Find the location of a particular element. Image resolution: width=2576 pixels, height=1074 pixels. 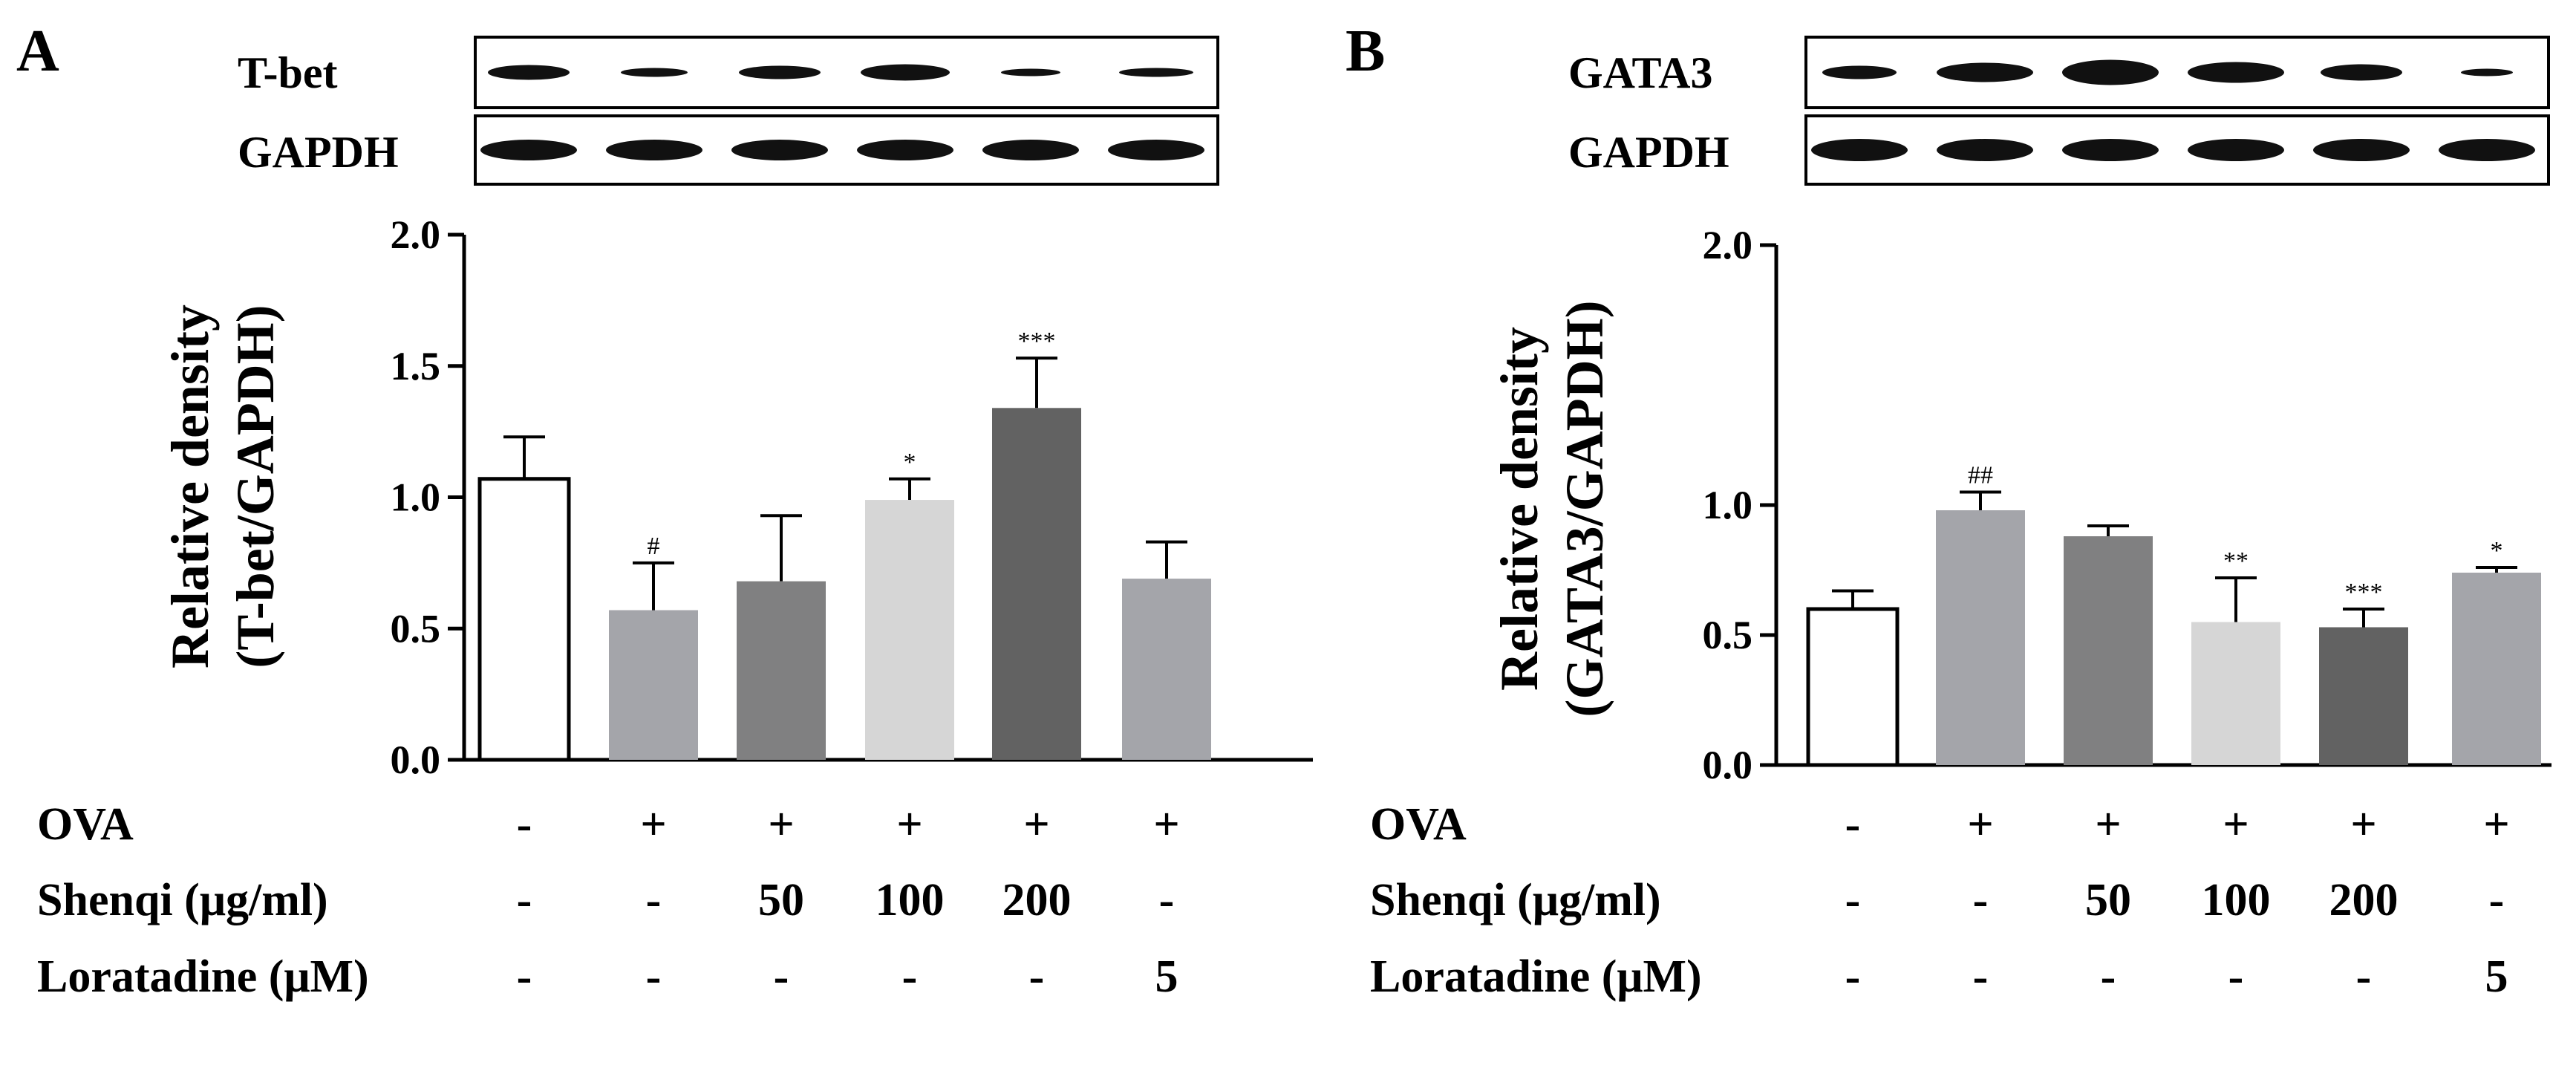

panel-a-ylabel-line1: Relative density is located at coordinates (190, 486).